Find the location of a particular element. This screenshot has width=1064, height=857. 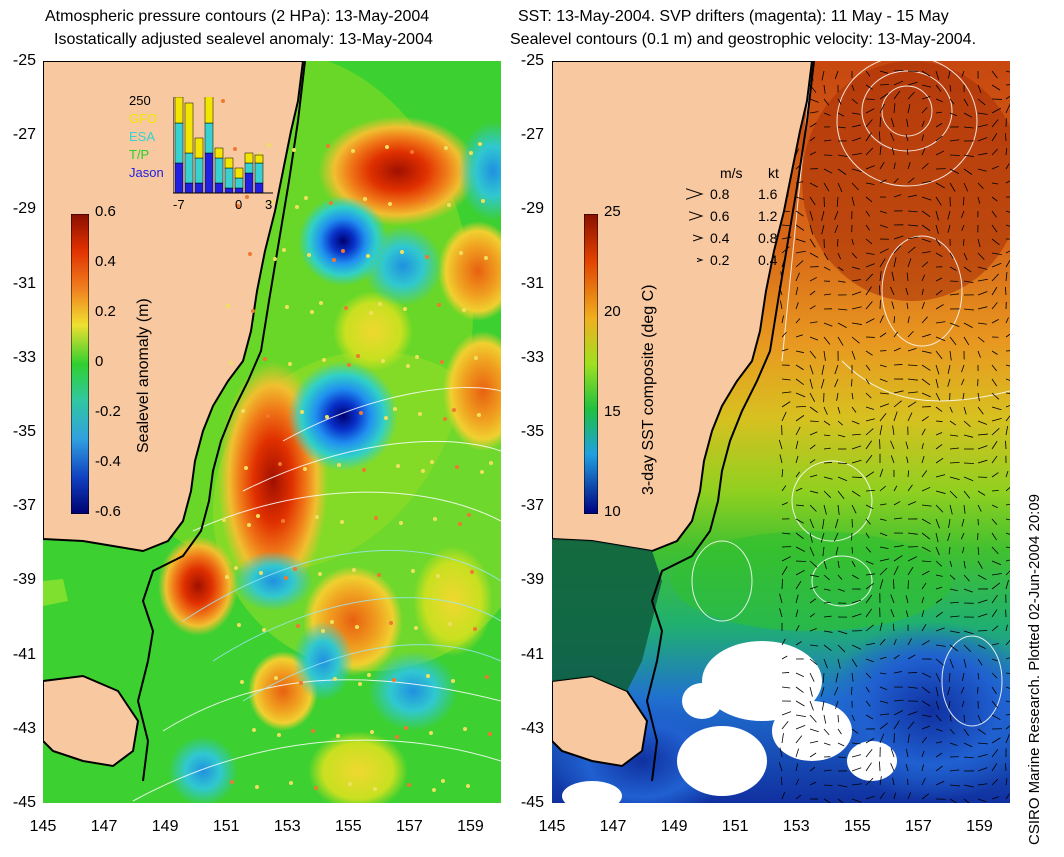

colorbar-tick: 20 is located at coordinates (612, 311).